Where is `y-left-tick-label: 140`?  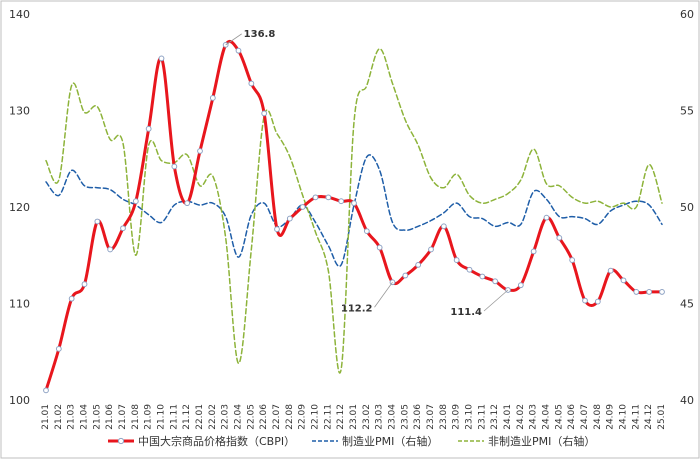 y-left-tick-label: 140 is located at coordinates (19, 14).